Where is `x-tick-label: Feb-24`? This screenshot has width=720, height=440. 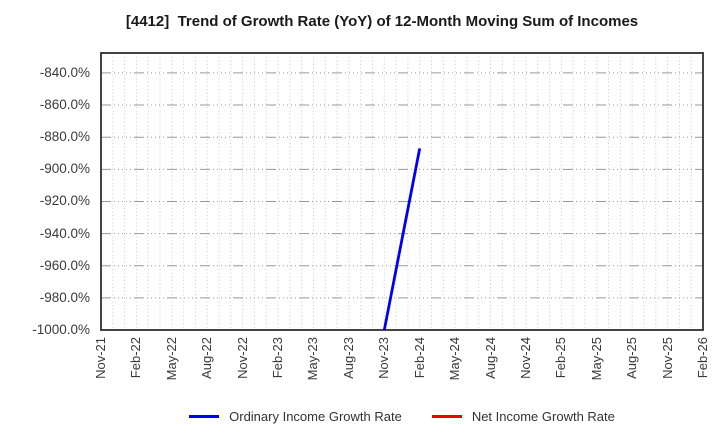 x-tick-label: Feb-24 is located at coordinates (419, 358).